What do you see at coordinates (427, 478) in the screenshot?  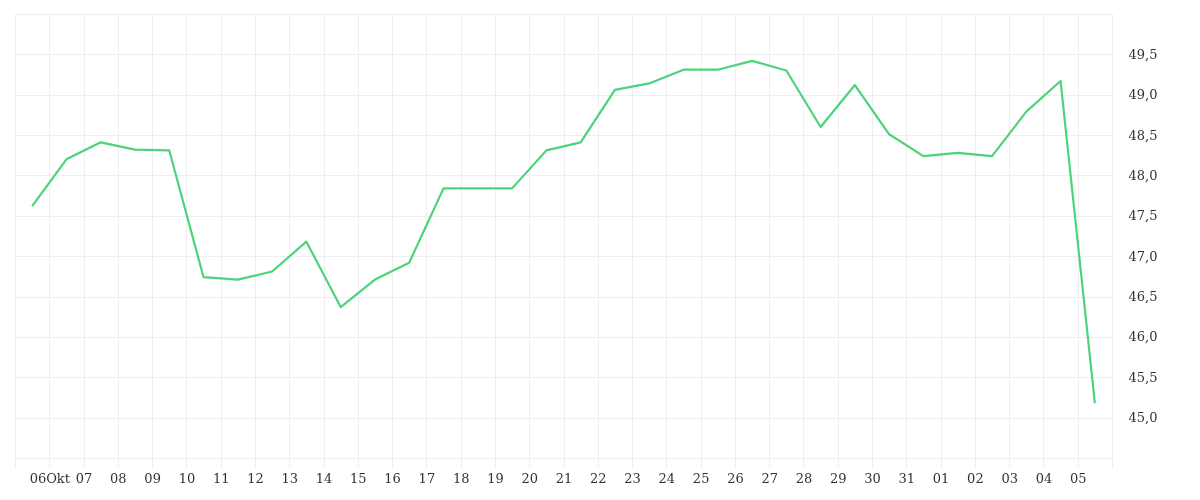 I see `x-tick-label: 17` at bounding box center [427, 478].